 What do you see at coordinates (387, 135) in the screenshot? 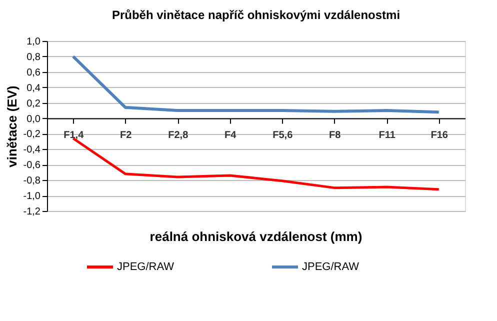
I see `x-tick-label: F11` at bounding box center [387, 135].